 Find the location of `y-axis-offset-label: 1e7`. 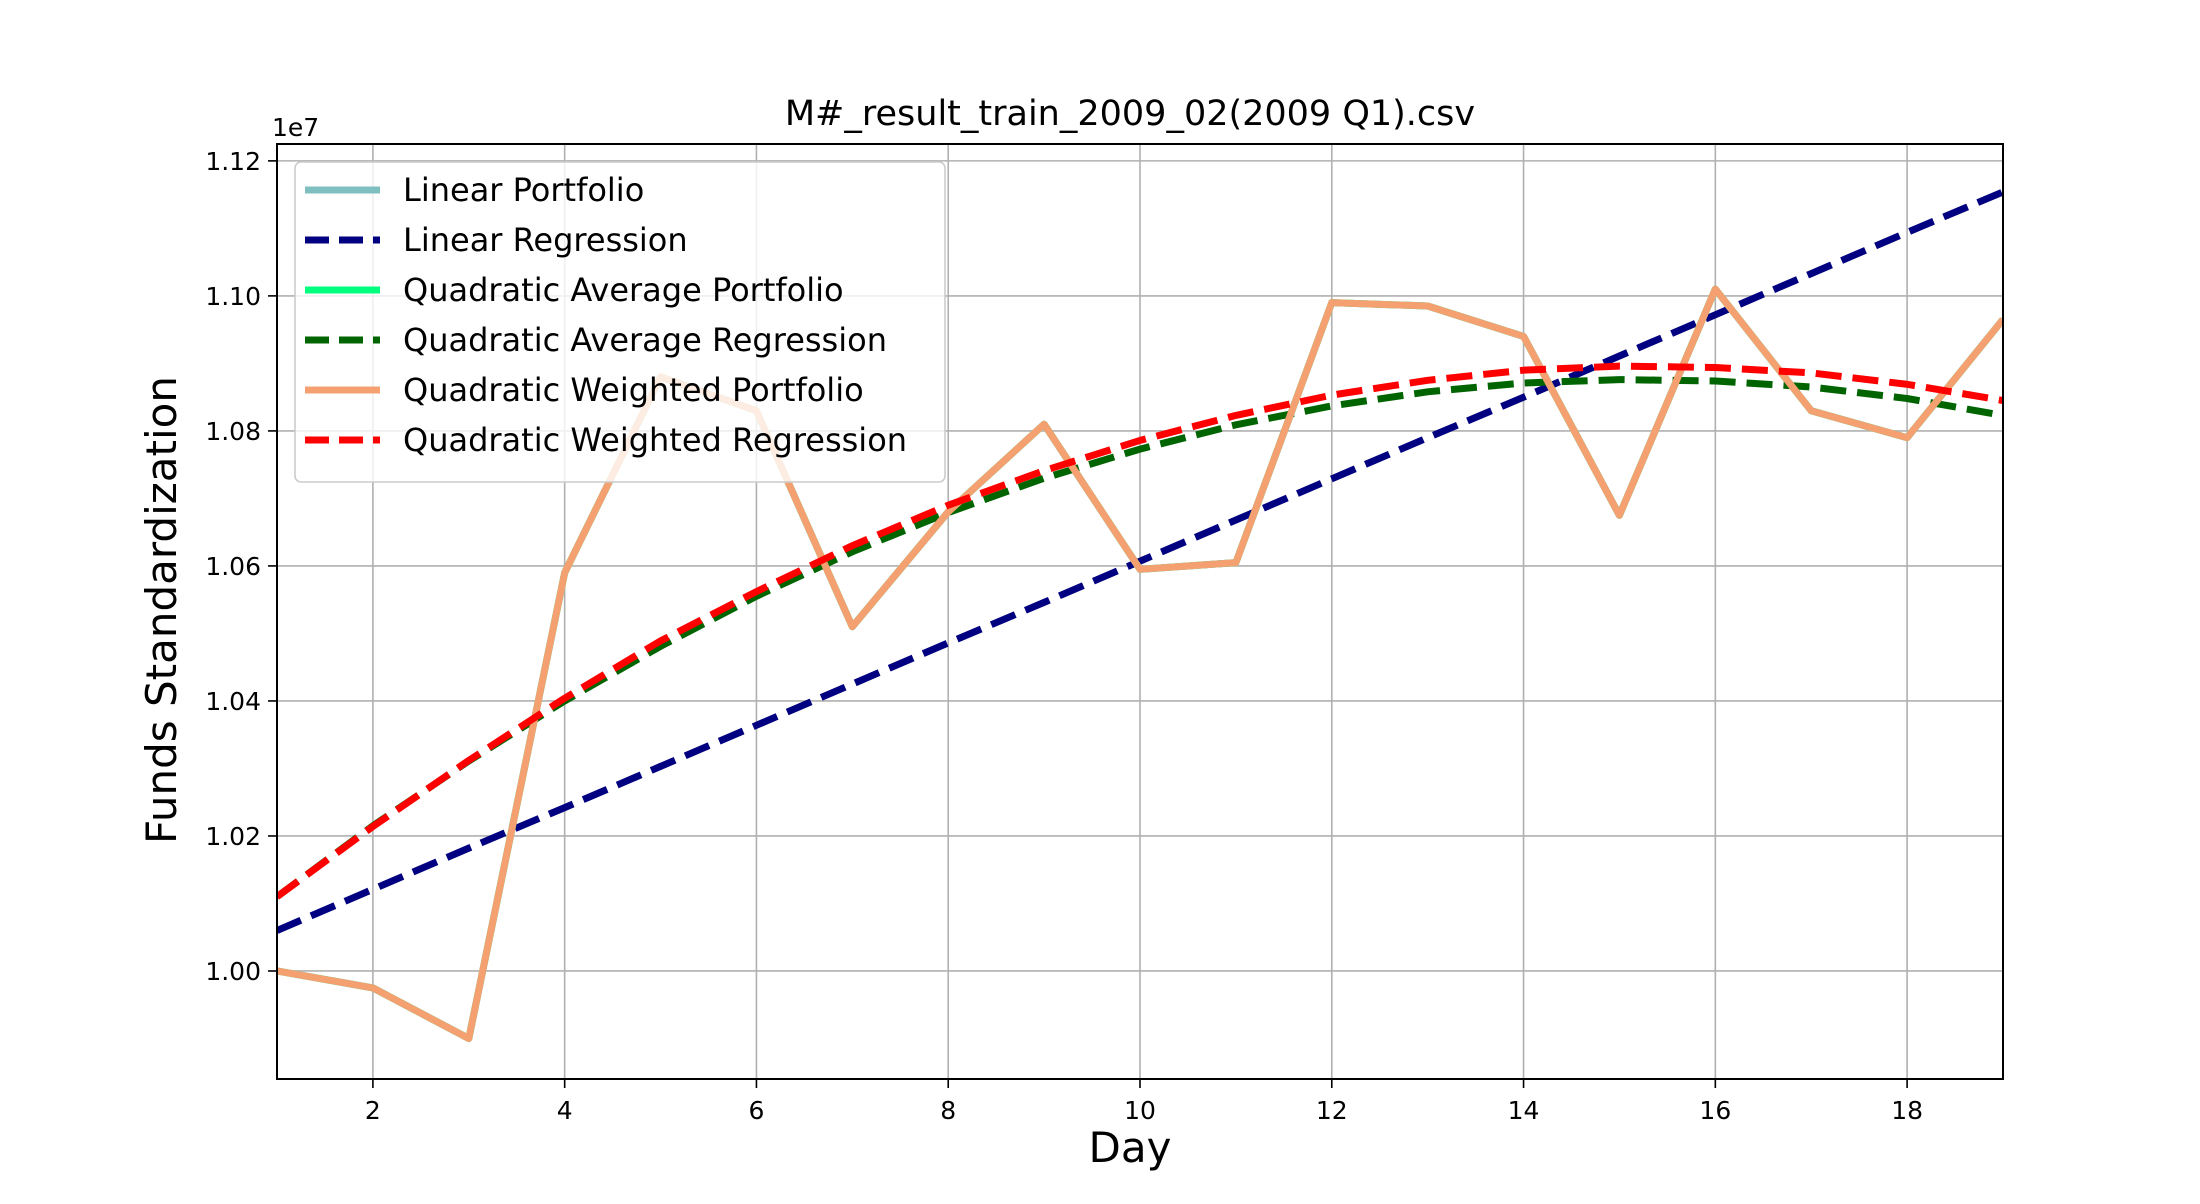

y-axis-offset-label: 1e7 is located at coordinates (295, 127).